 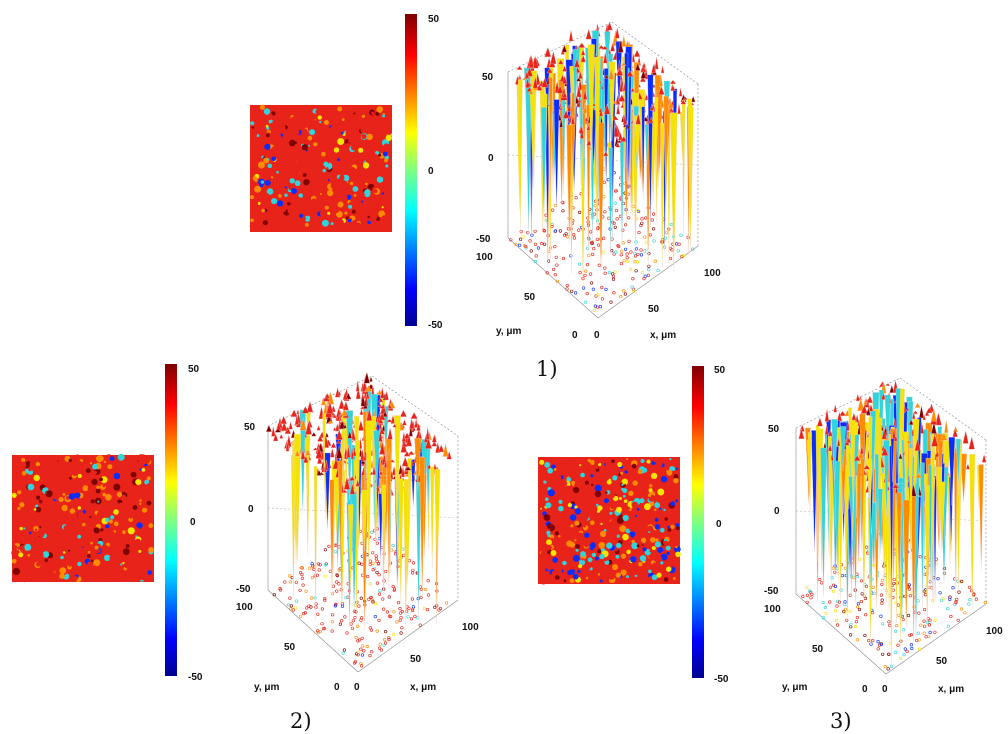 What do you see at coordinates (885, 689) in the screenshot?
I see `panel-3-x-tick-0: 0` at bounding box center [885, 689].